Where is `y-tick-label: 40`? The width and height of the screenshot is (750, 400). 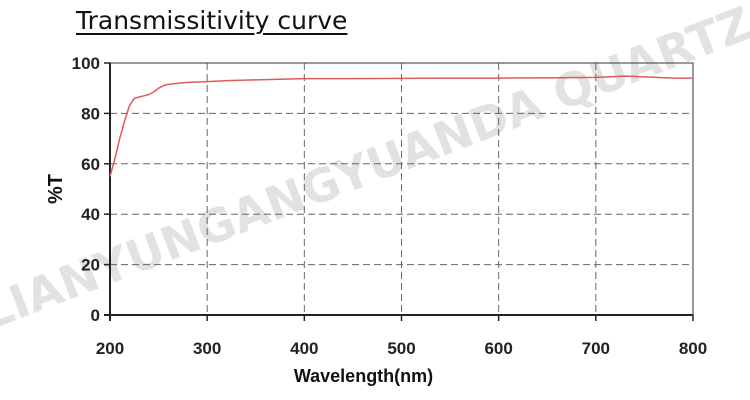 y-tick-label: 40 is located at coordinates (90, 214).